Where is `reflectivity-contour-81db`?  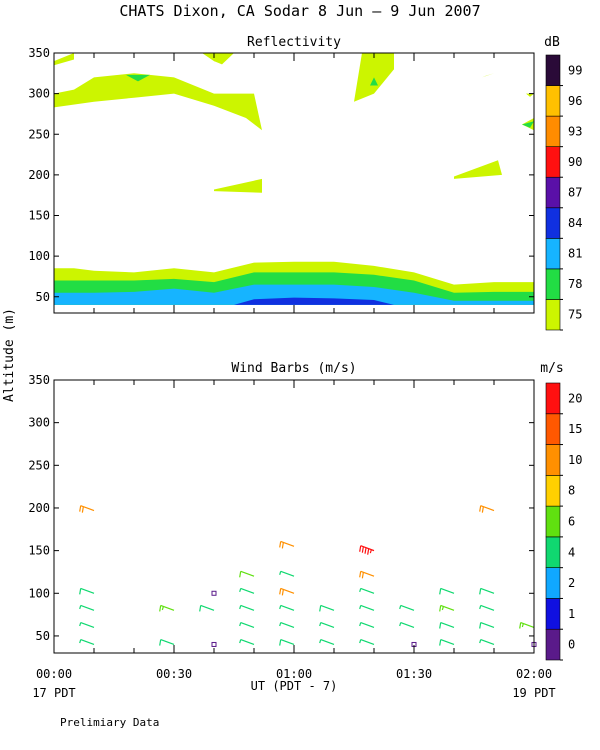
reflectivity-contour-81db is located at coordinates (294, 294).